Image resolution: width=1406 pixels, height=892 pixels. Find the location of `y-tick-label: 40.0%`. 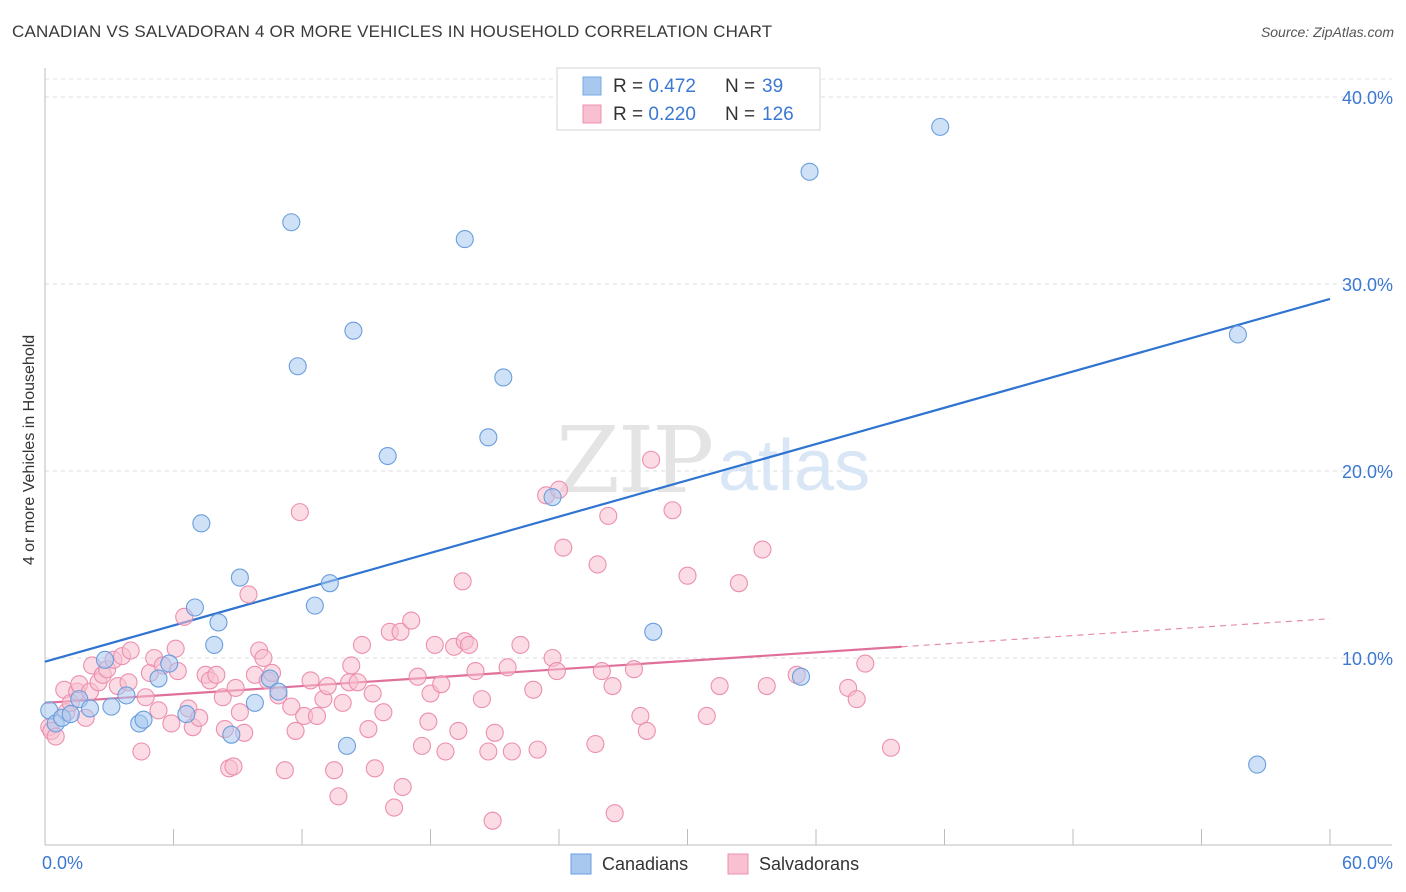

y-tick-label: 40.0% is located at coordinates (1367, 98).